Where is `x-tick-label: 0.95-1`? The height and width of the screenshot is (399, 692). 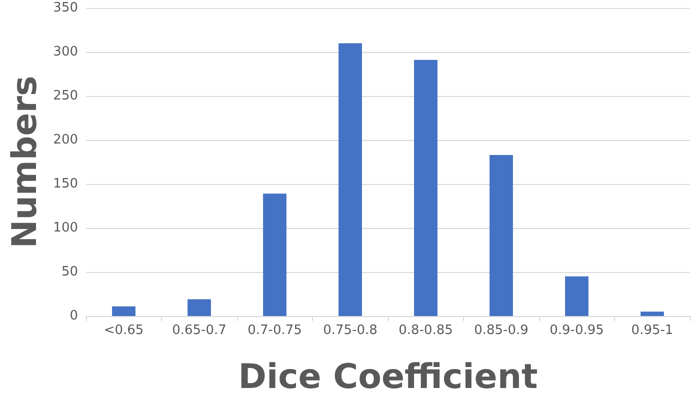
x-tick-label: 0.95-1 is located at coordinates (652, 330).